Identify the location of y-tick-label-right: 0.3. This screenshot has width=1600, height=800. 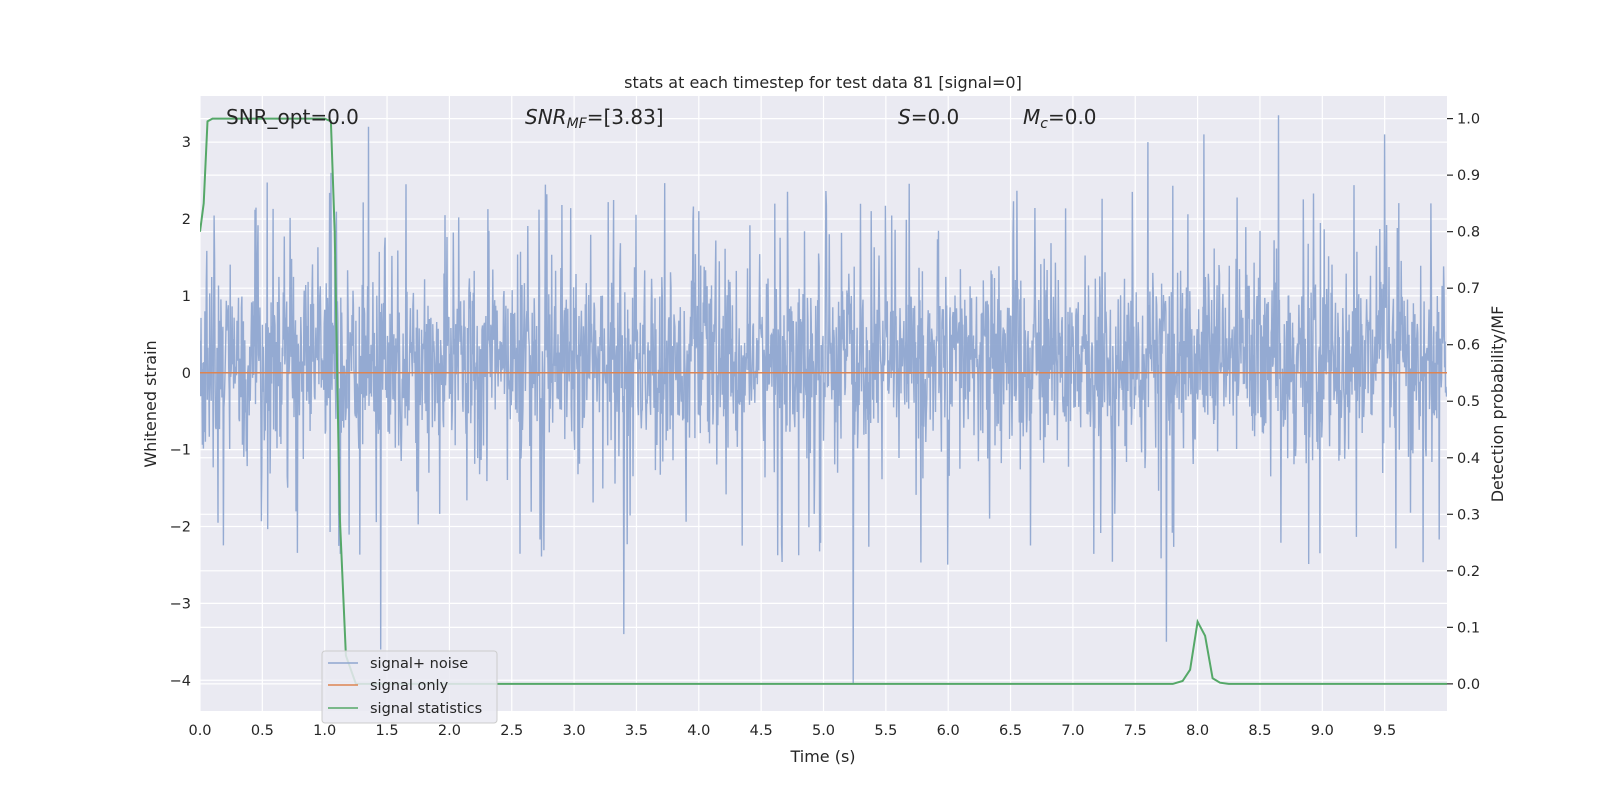
(1468, 515).